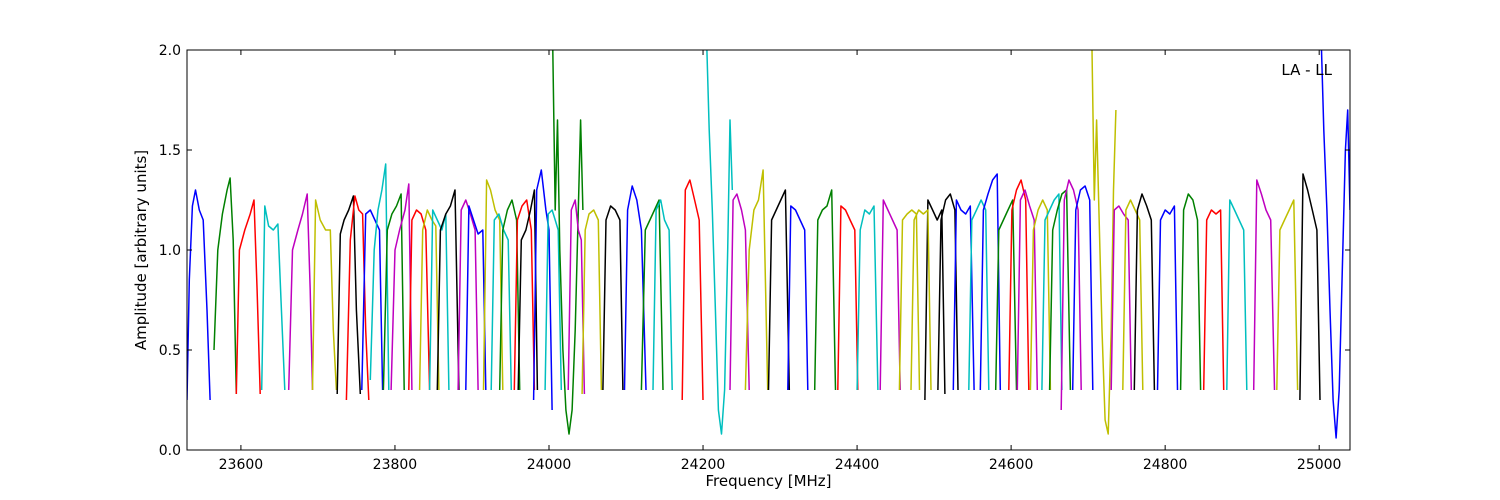 This screenshot has height=500, width=1500. I want to click on x-tick-label: 24000, so click(549, 465).